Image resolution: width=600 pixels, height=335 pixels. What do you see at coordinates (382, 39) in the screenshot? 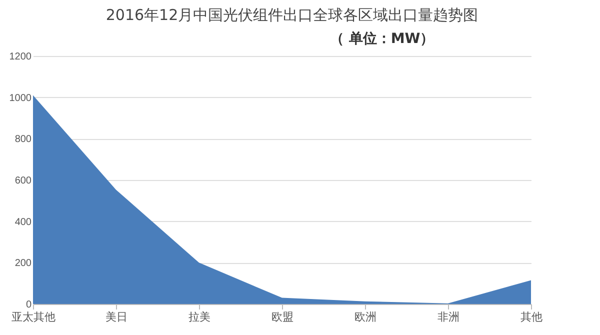
I see `chart-subtitle: （ 单位：MW）` at bounding box center [382, 39].